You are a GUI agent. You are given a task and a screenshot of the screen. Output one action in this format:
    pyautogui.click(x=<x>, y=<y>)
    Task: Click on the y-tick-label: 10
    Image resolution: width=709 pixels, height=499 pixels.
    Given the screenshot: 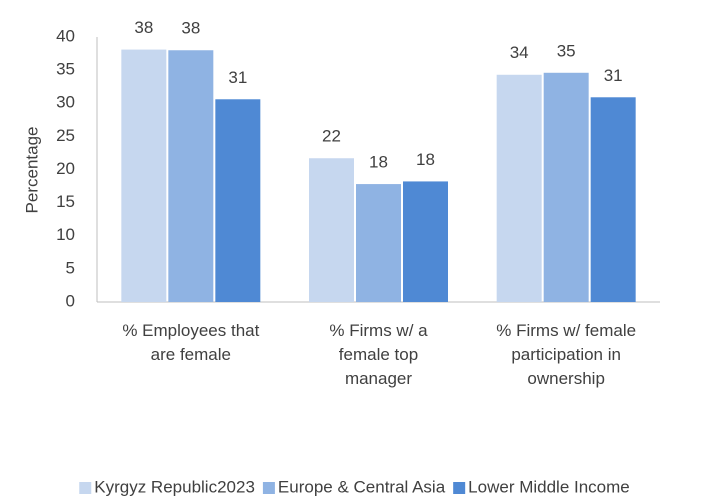 What is the action you would take?
    pyautogui.click(x=65, y=234)
    